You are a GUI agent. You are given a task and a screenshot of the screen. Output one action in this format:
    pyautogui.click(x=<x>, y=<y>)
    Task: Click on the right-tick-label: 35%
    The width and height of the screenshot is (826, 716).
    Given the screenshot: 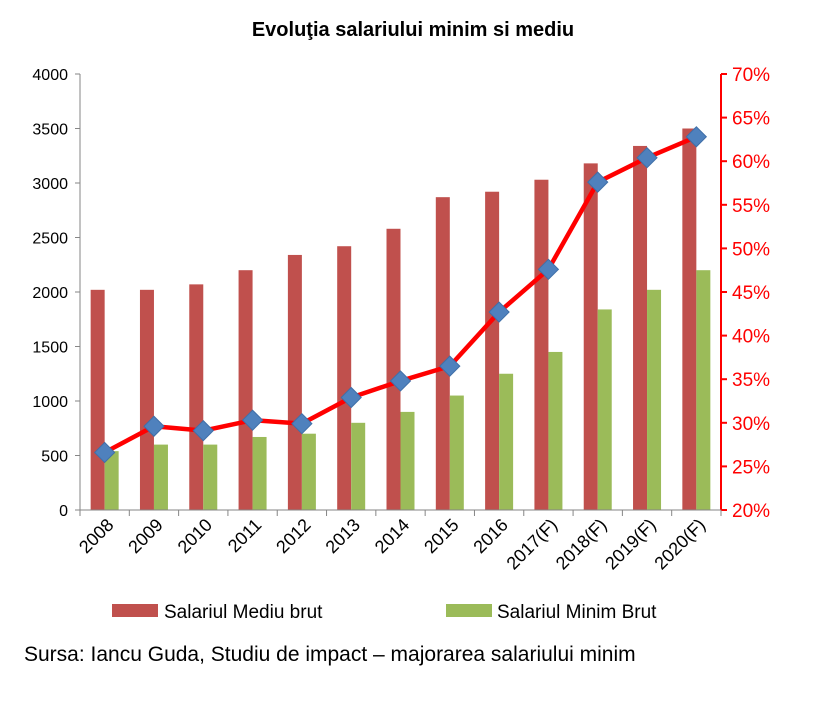 What is the action you would take?
    pyautogui.click(x=751, y=380)
    